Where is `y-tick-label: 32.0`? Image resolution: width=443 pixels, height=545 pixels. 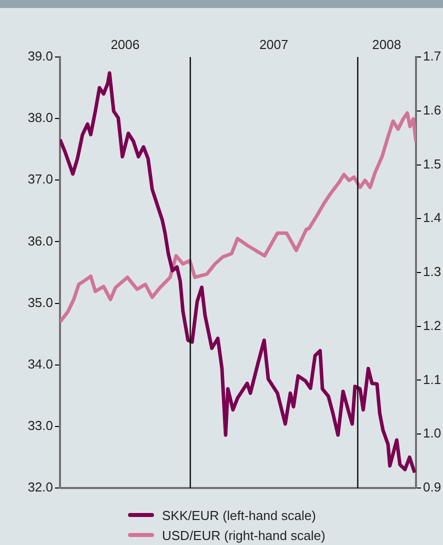
y-tick-label: 32.0 is located at coordinates (40, 487).